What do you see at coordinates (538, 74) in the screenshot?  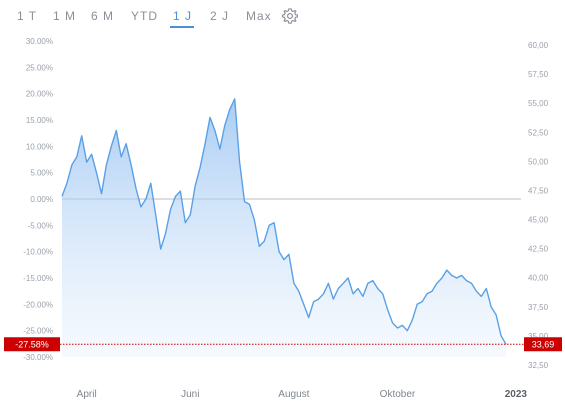 I see `y-tick-label-right: 57,50` at bounding box center [538, 74].